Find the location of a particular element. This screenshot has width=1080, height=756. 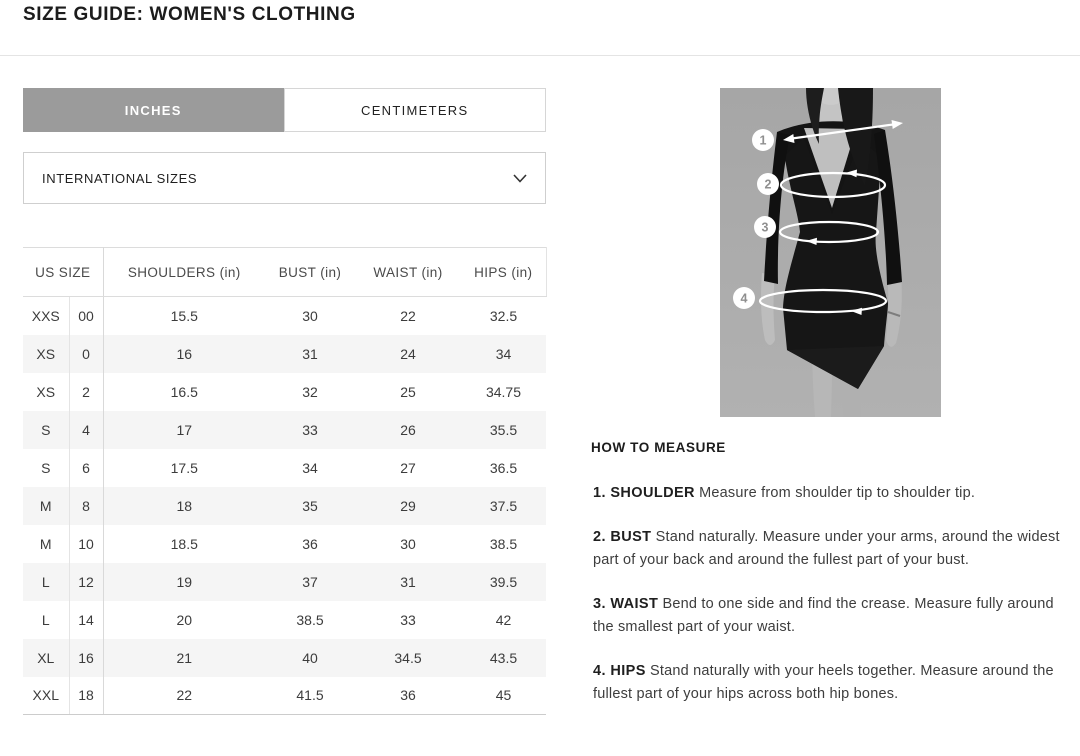

table-row: S 4 17 33 26 35.5 is located at coordinates (284, 429).